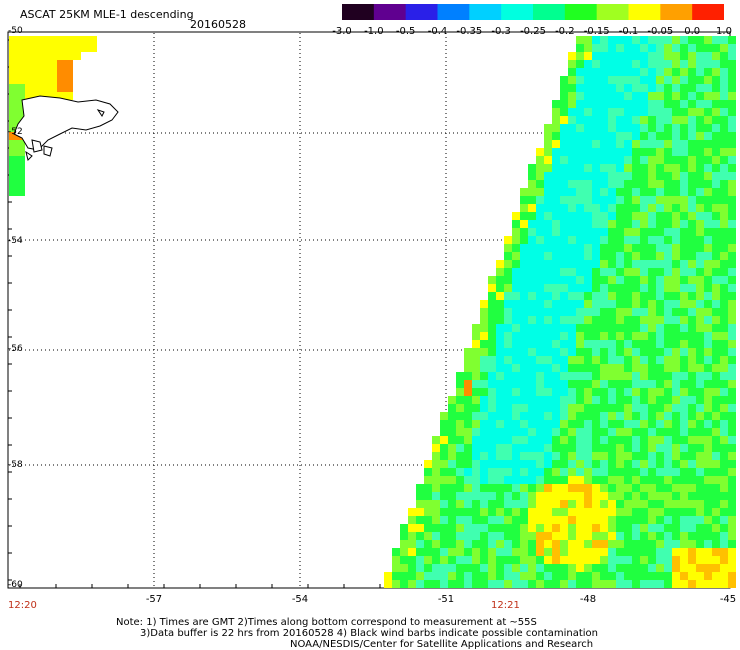  What do you see at coordinates (107, 14) in the screenshot?
I see `map-title: ASCAT 25KM MLE-1 descending` at bounding box center [107, 14].